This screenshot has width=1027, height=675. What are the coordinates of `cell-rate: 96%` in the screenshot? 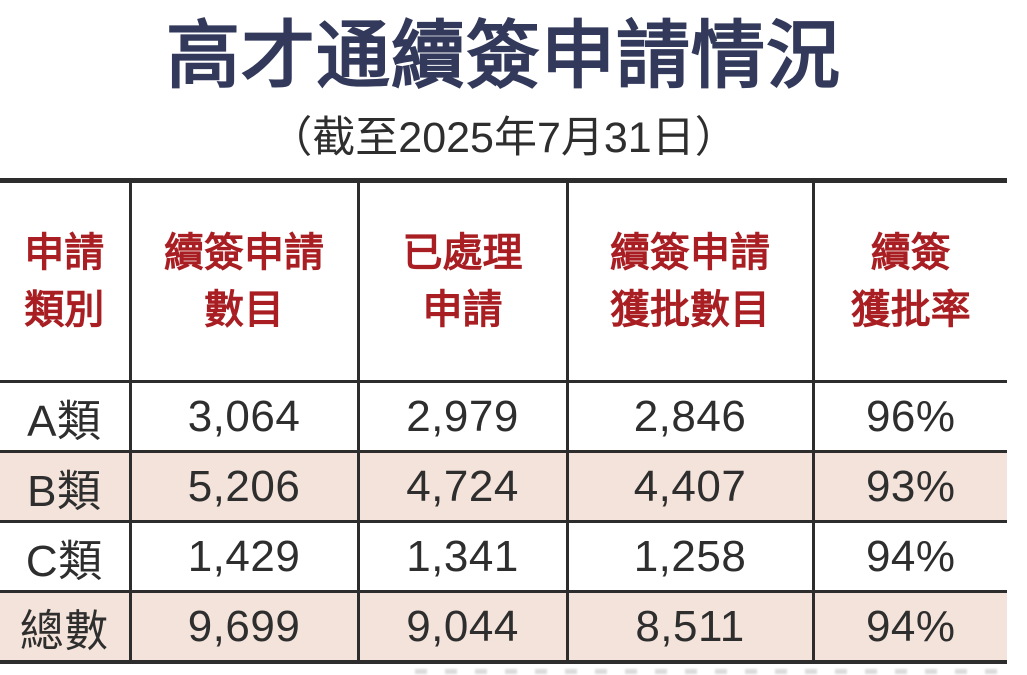 It's located at (909, 416).